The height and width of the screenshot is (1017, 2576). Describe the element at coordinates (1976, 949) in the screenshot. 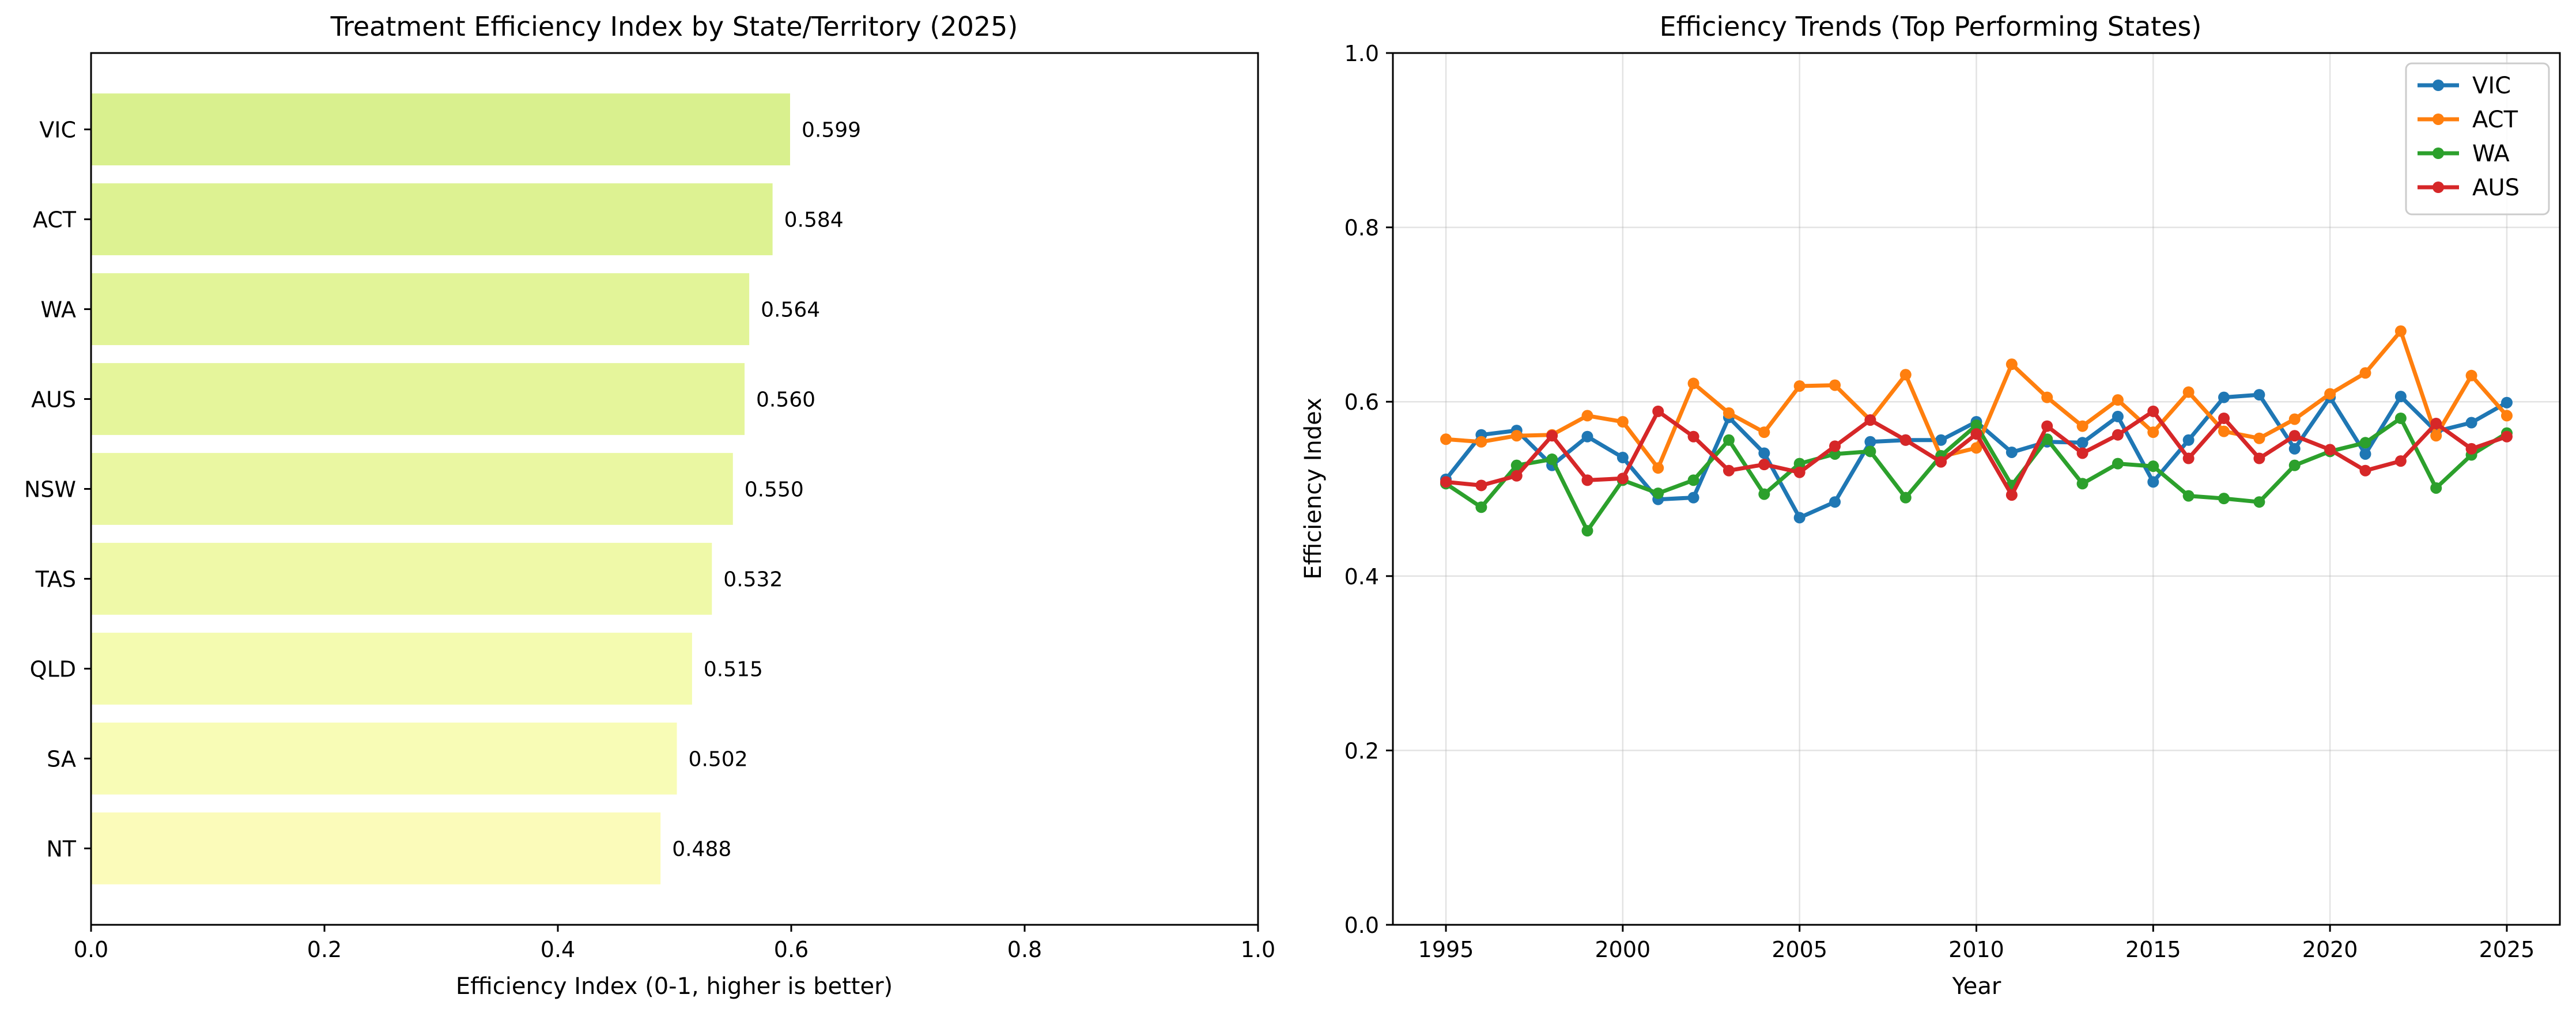

I see `x-tick-label: 2010` at that location.